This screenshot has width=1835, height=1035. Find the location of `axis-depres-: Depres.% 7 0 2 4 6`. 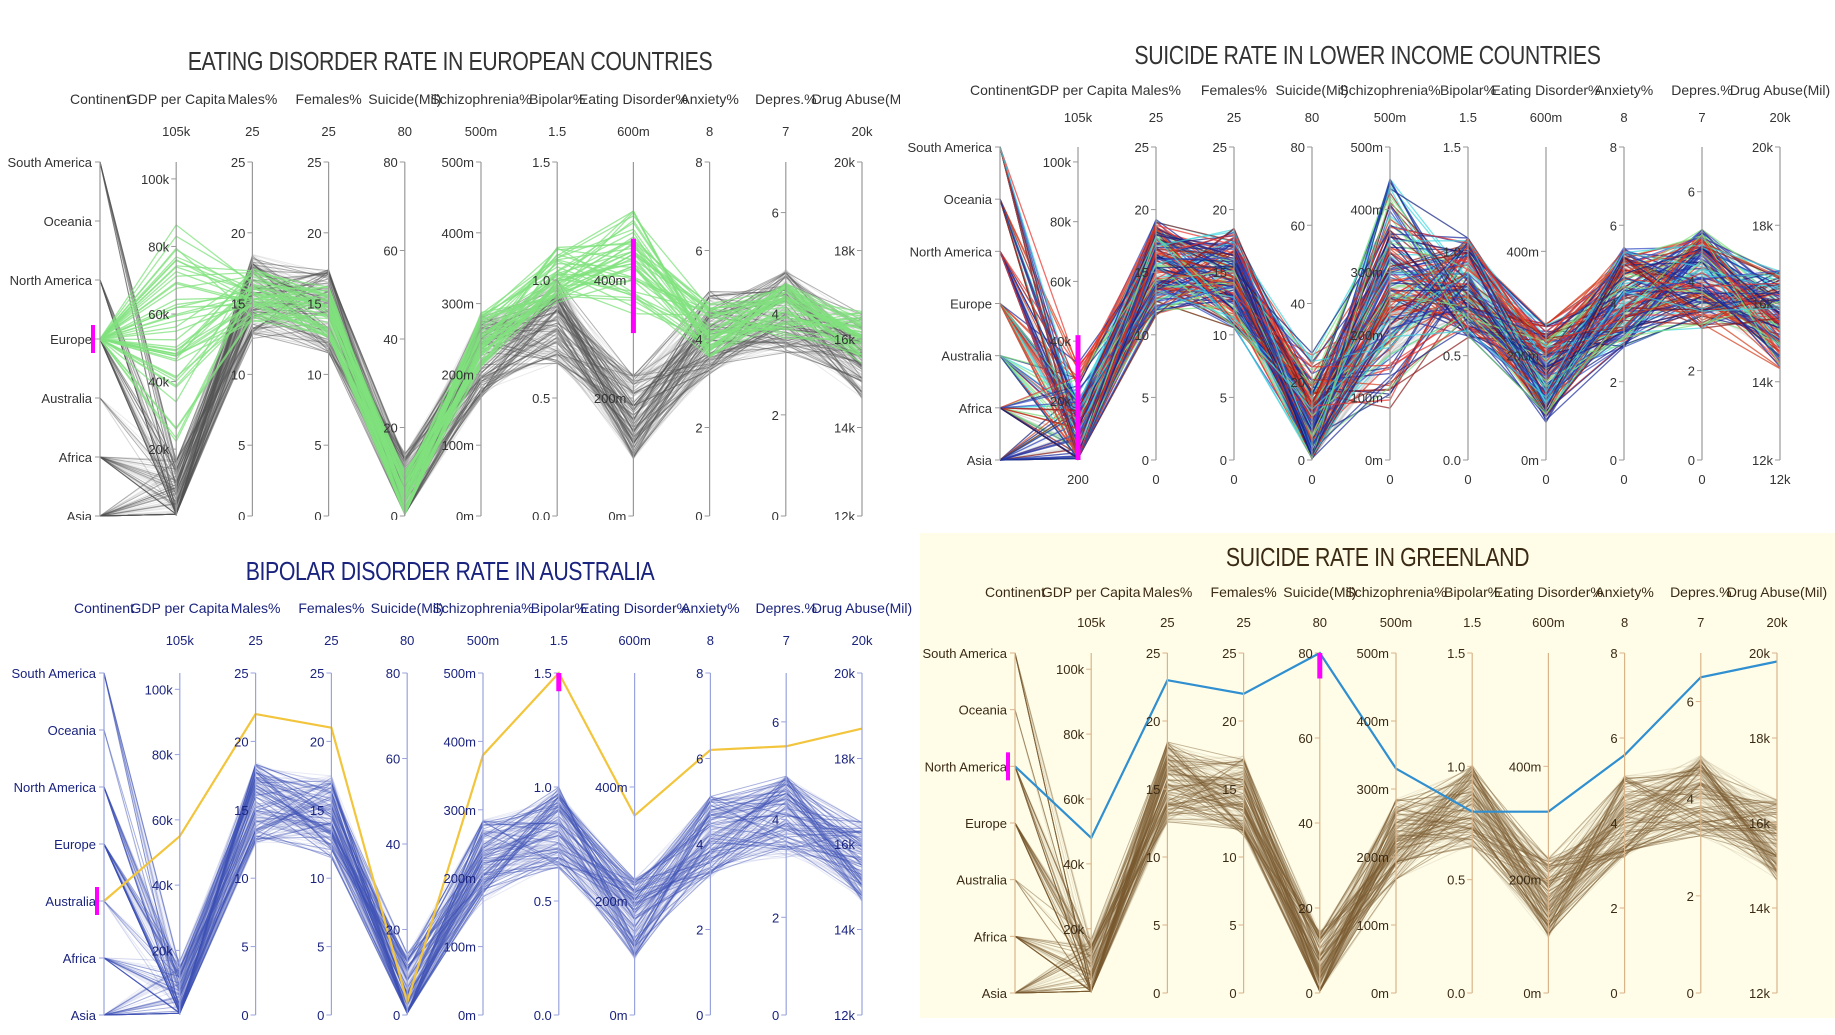

axis-depres-: Depres.% 7 0 2 4 6 is located at coordinates (785, 811).